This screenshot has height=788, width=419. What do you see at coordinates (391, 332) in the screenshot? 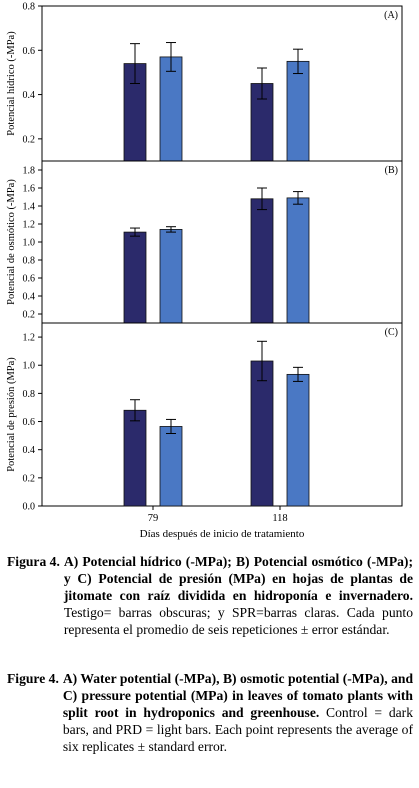
I see `panel-label: (C)` at bounding box center [391, 332].